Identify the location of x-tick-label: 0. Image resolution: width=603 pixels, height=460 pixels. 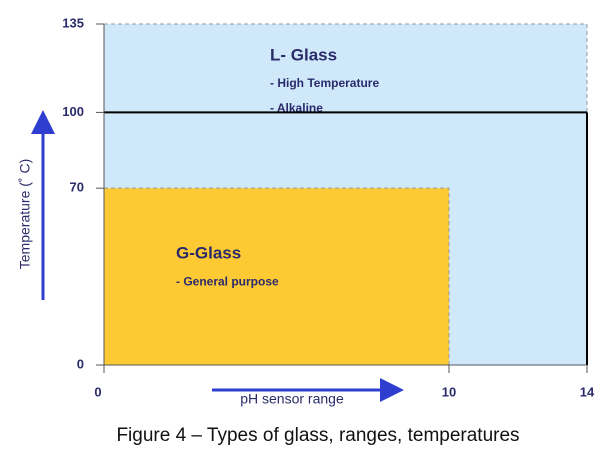
(97, 391).